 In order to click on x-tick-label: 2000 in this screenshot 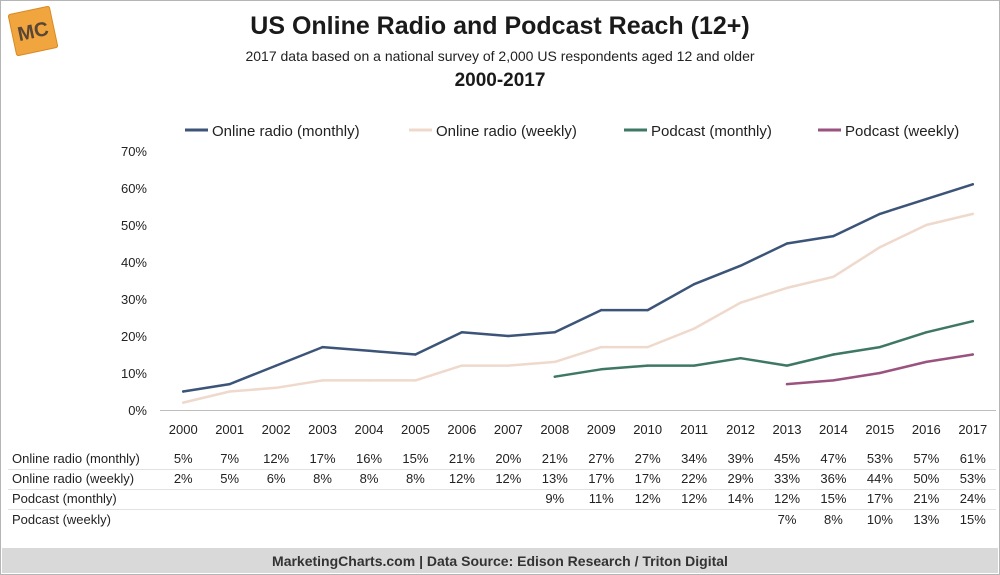, I will do `click(183, 429)`.